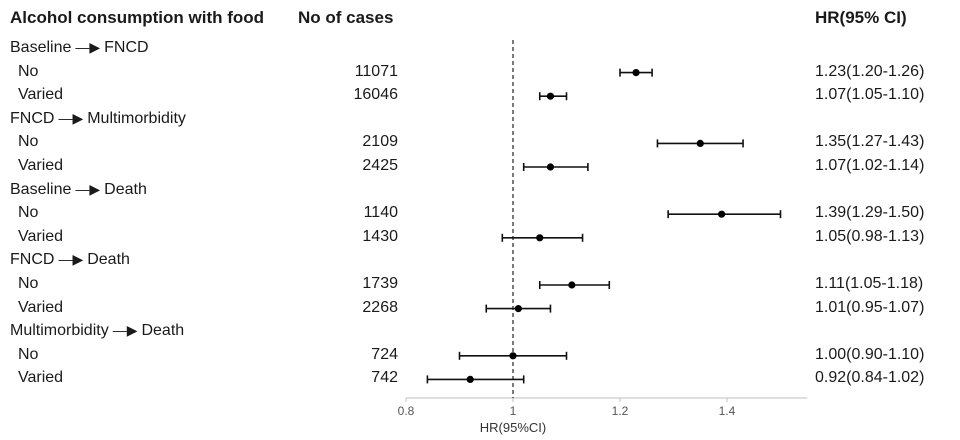 The width and height of the screenshot is (960, 440). Describe the element at coordinates (480, 119) in the screenshot. I see `group-header-row: FNCD —▶ Multimorbidity` at that location.